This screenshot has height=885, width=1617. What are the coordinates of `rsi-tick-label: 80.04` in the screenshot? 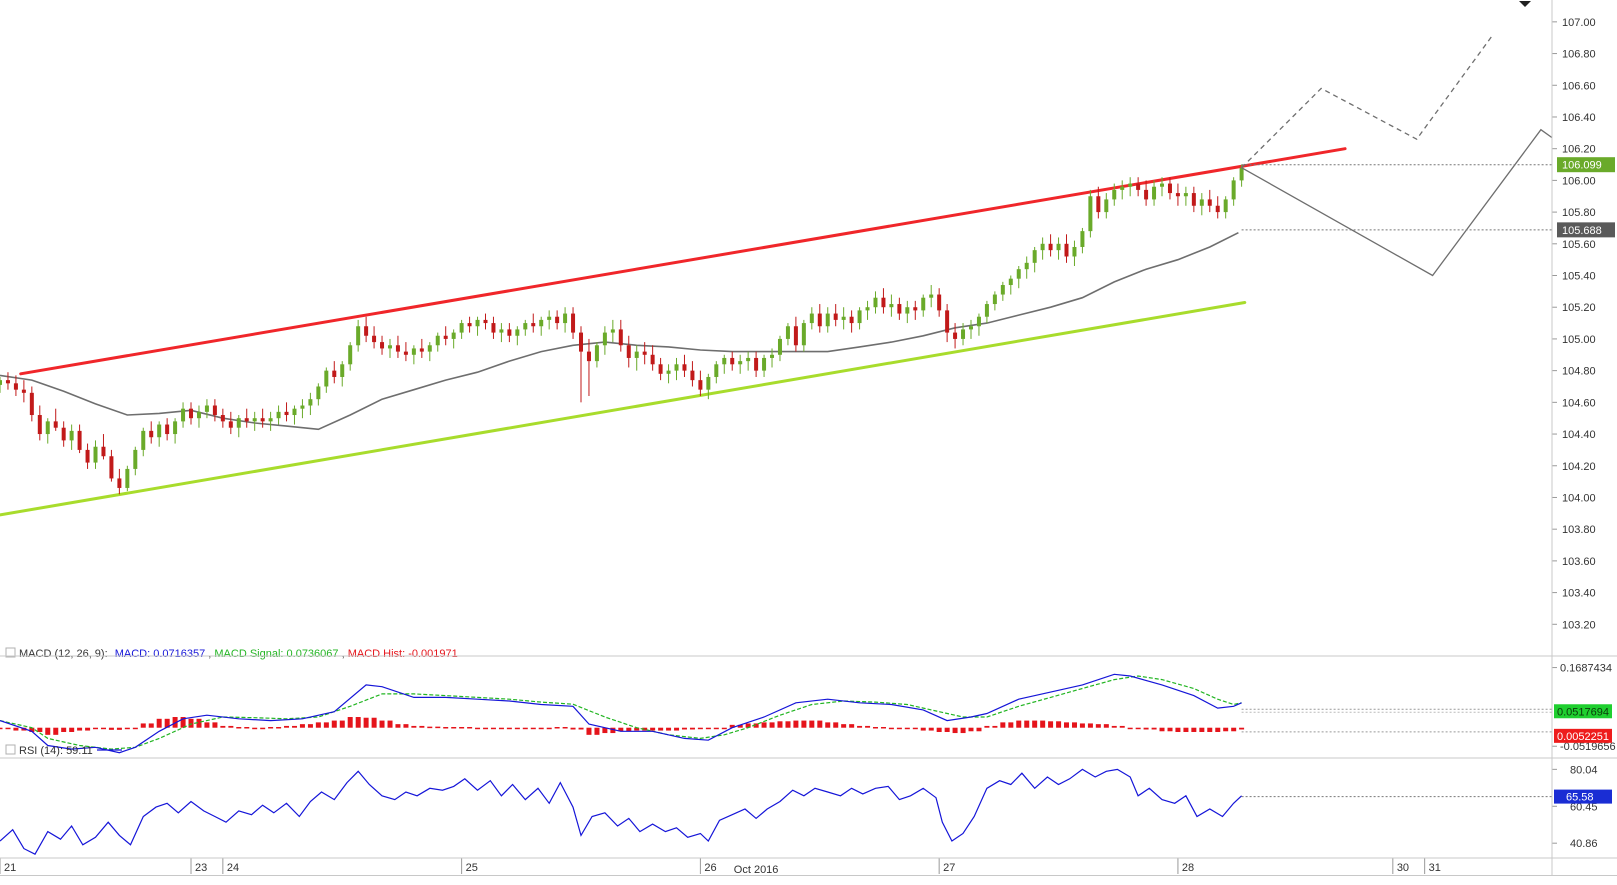 It's located at (1584, 770).